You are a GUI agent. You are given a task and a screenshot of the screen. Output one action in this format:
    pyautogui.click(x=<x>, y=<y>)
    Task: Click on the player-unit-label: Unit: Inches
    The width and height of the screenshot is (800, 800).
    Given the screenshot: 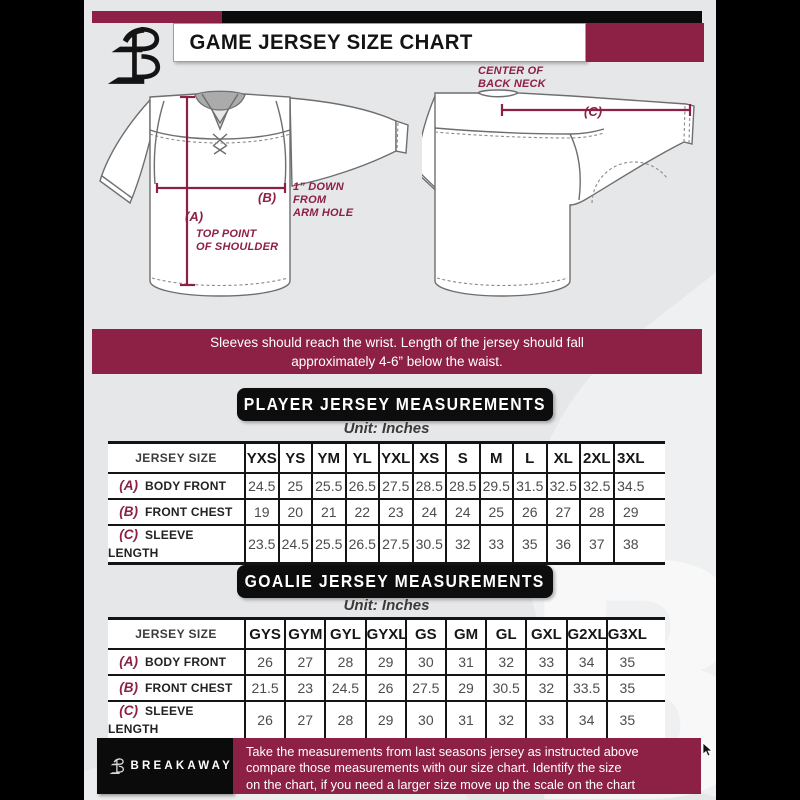 What is the action you would take?
    pyautogui.click(x=386, y=428)
    